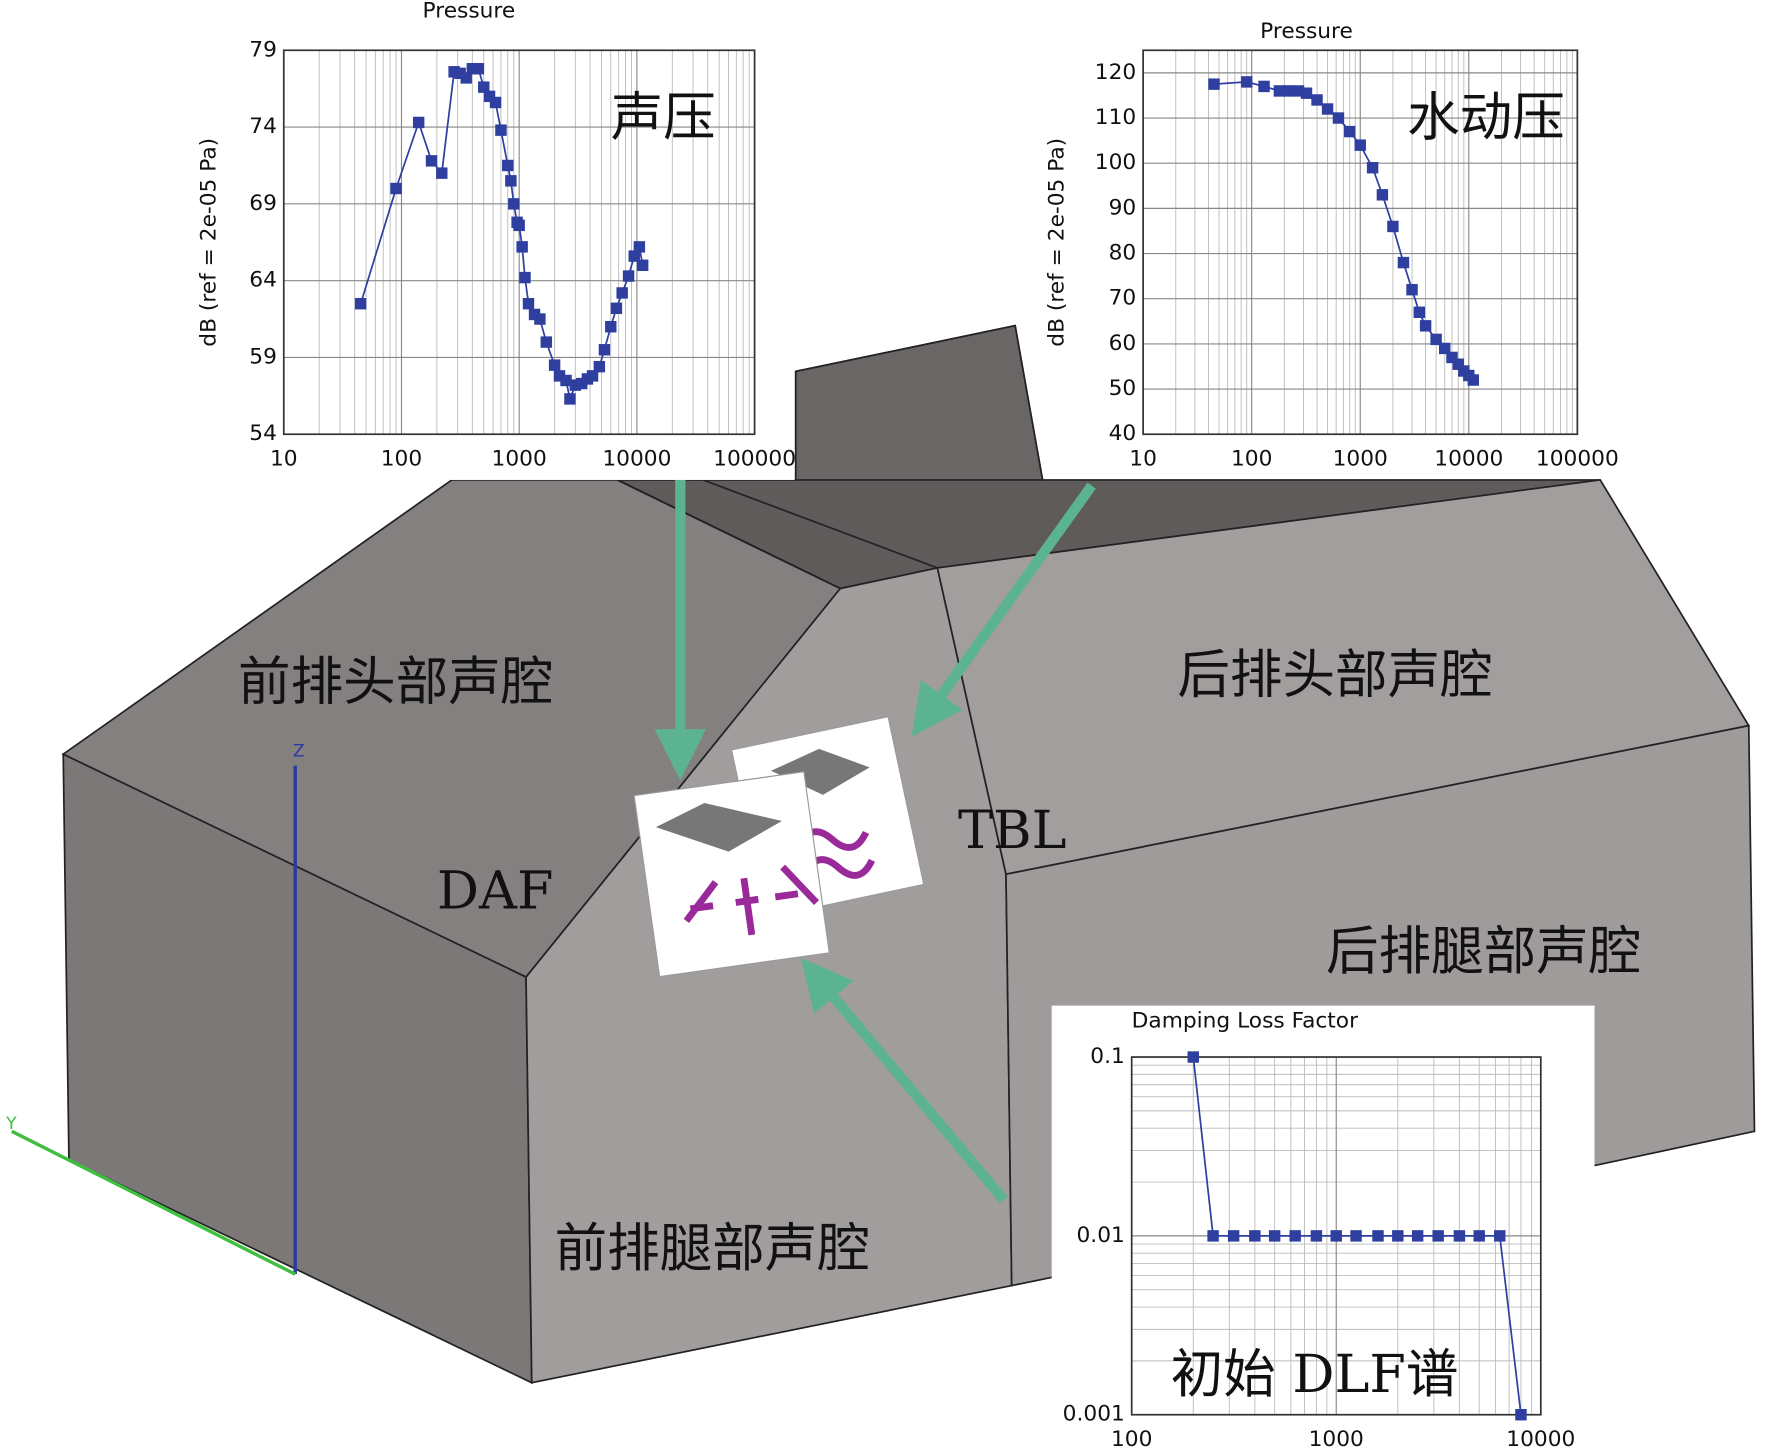 The image size is (1772, 1449). Describe the element at coordinates (1315, 1374) in the screenshot. I see `chart-annotation: 初始 DLF谱` at that location.